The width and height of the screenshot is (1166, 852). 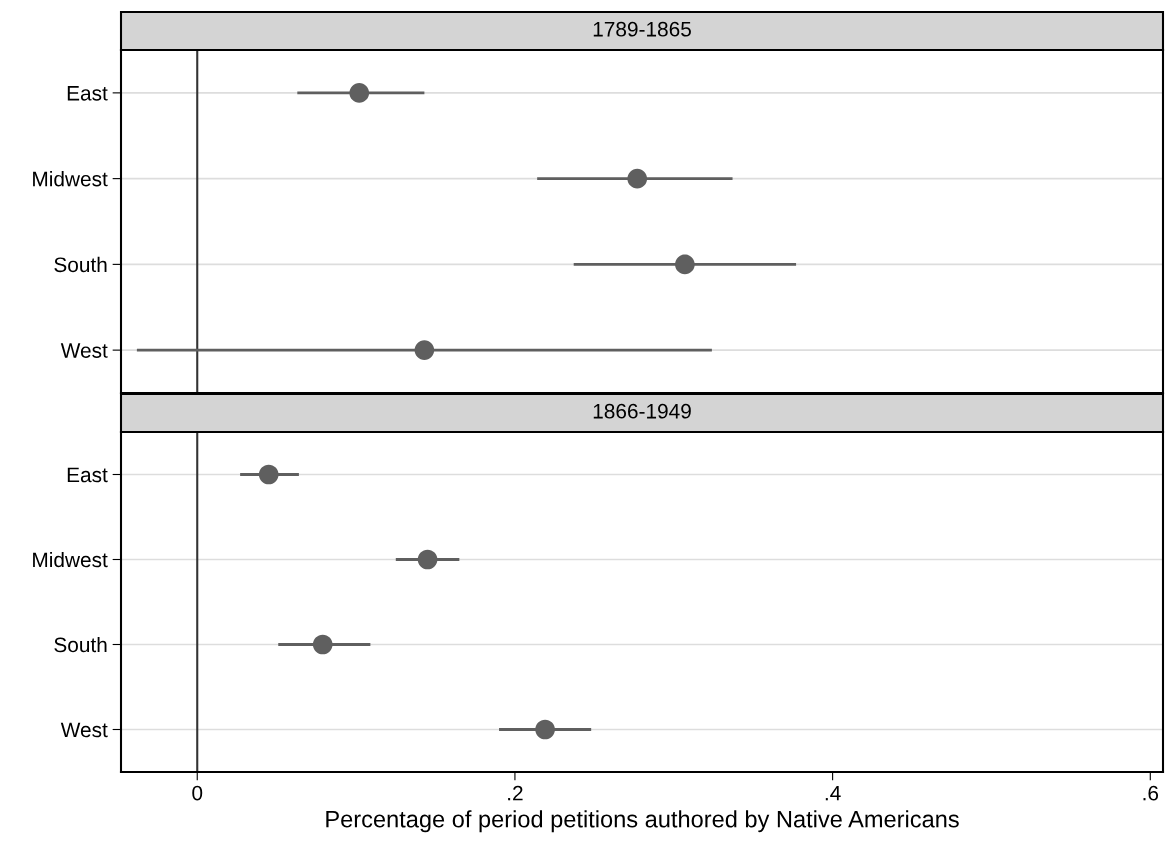 I want to click on x-tick-label: .6, so click(x=1151, y=793).